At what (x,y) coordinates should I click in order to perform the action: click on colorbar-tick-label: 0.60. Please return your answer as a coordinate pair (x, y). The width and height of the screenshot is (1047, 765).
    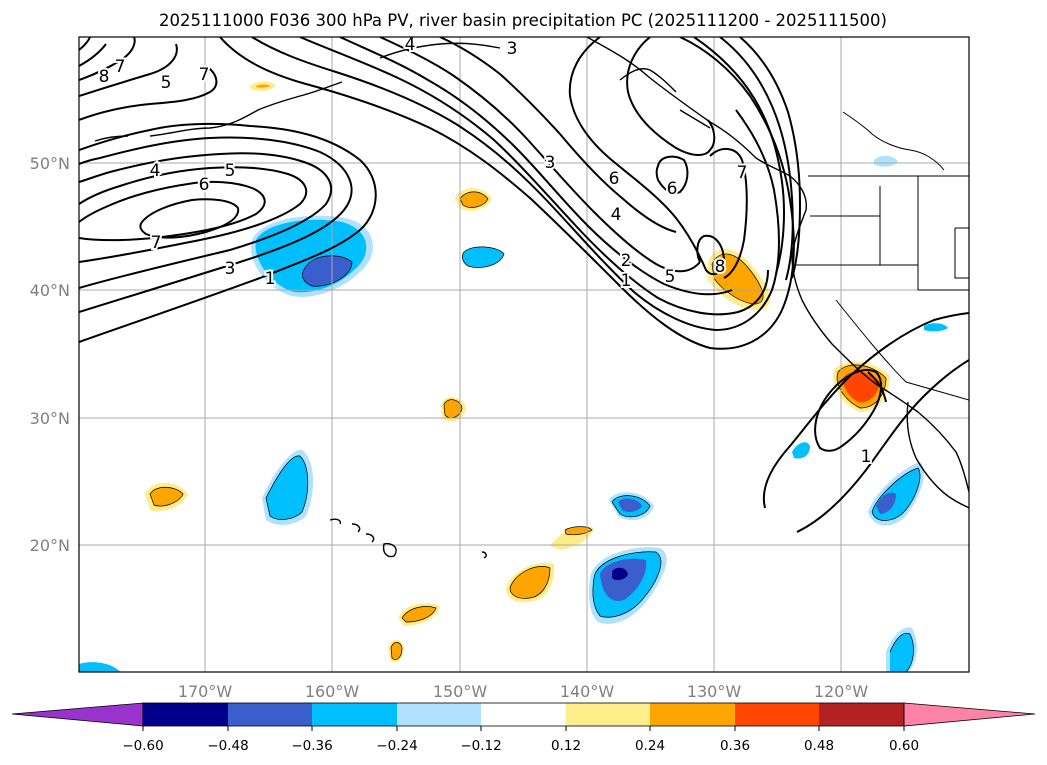
    Looking at the image, I should click on (904, 746).